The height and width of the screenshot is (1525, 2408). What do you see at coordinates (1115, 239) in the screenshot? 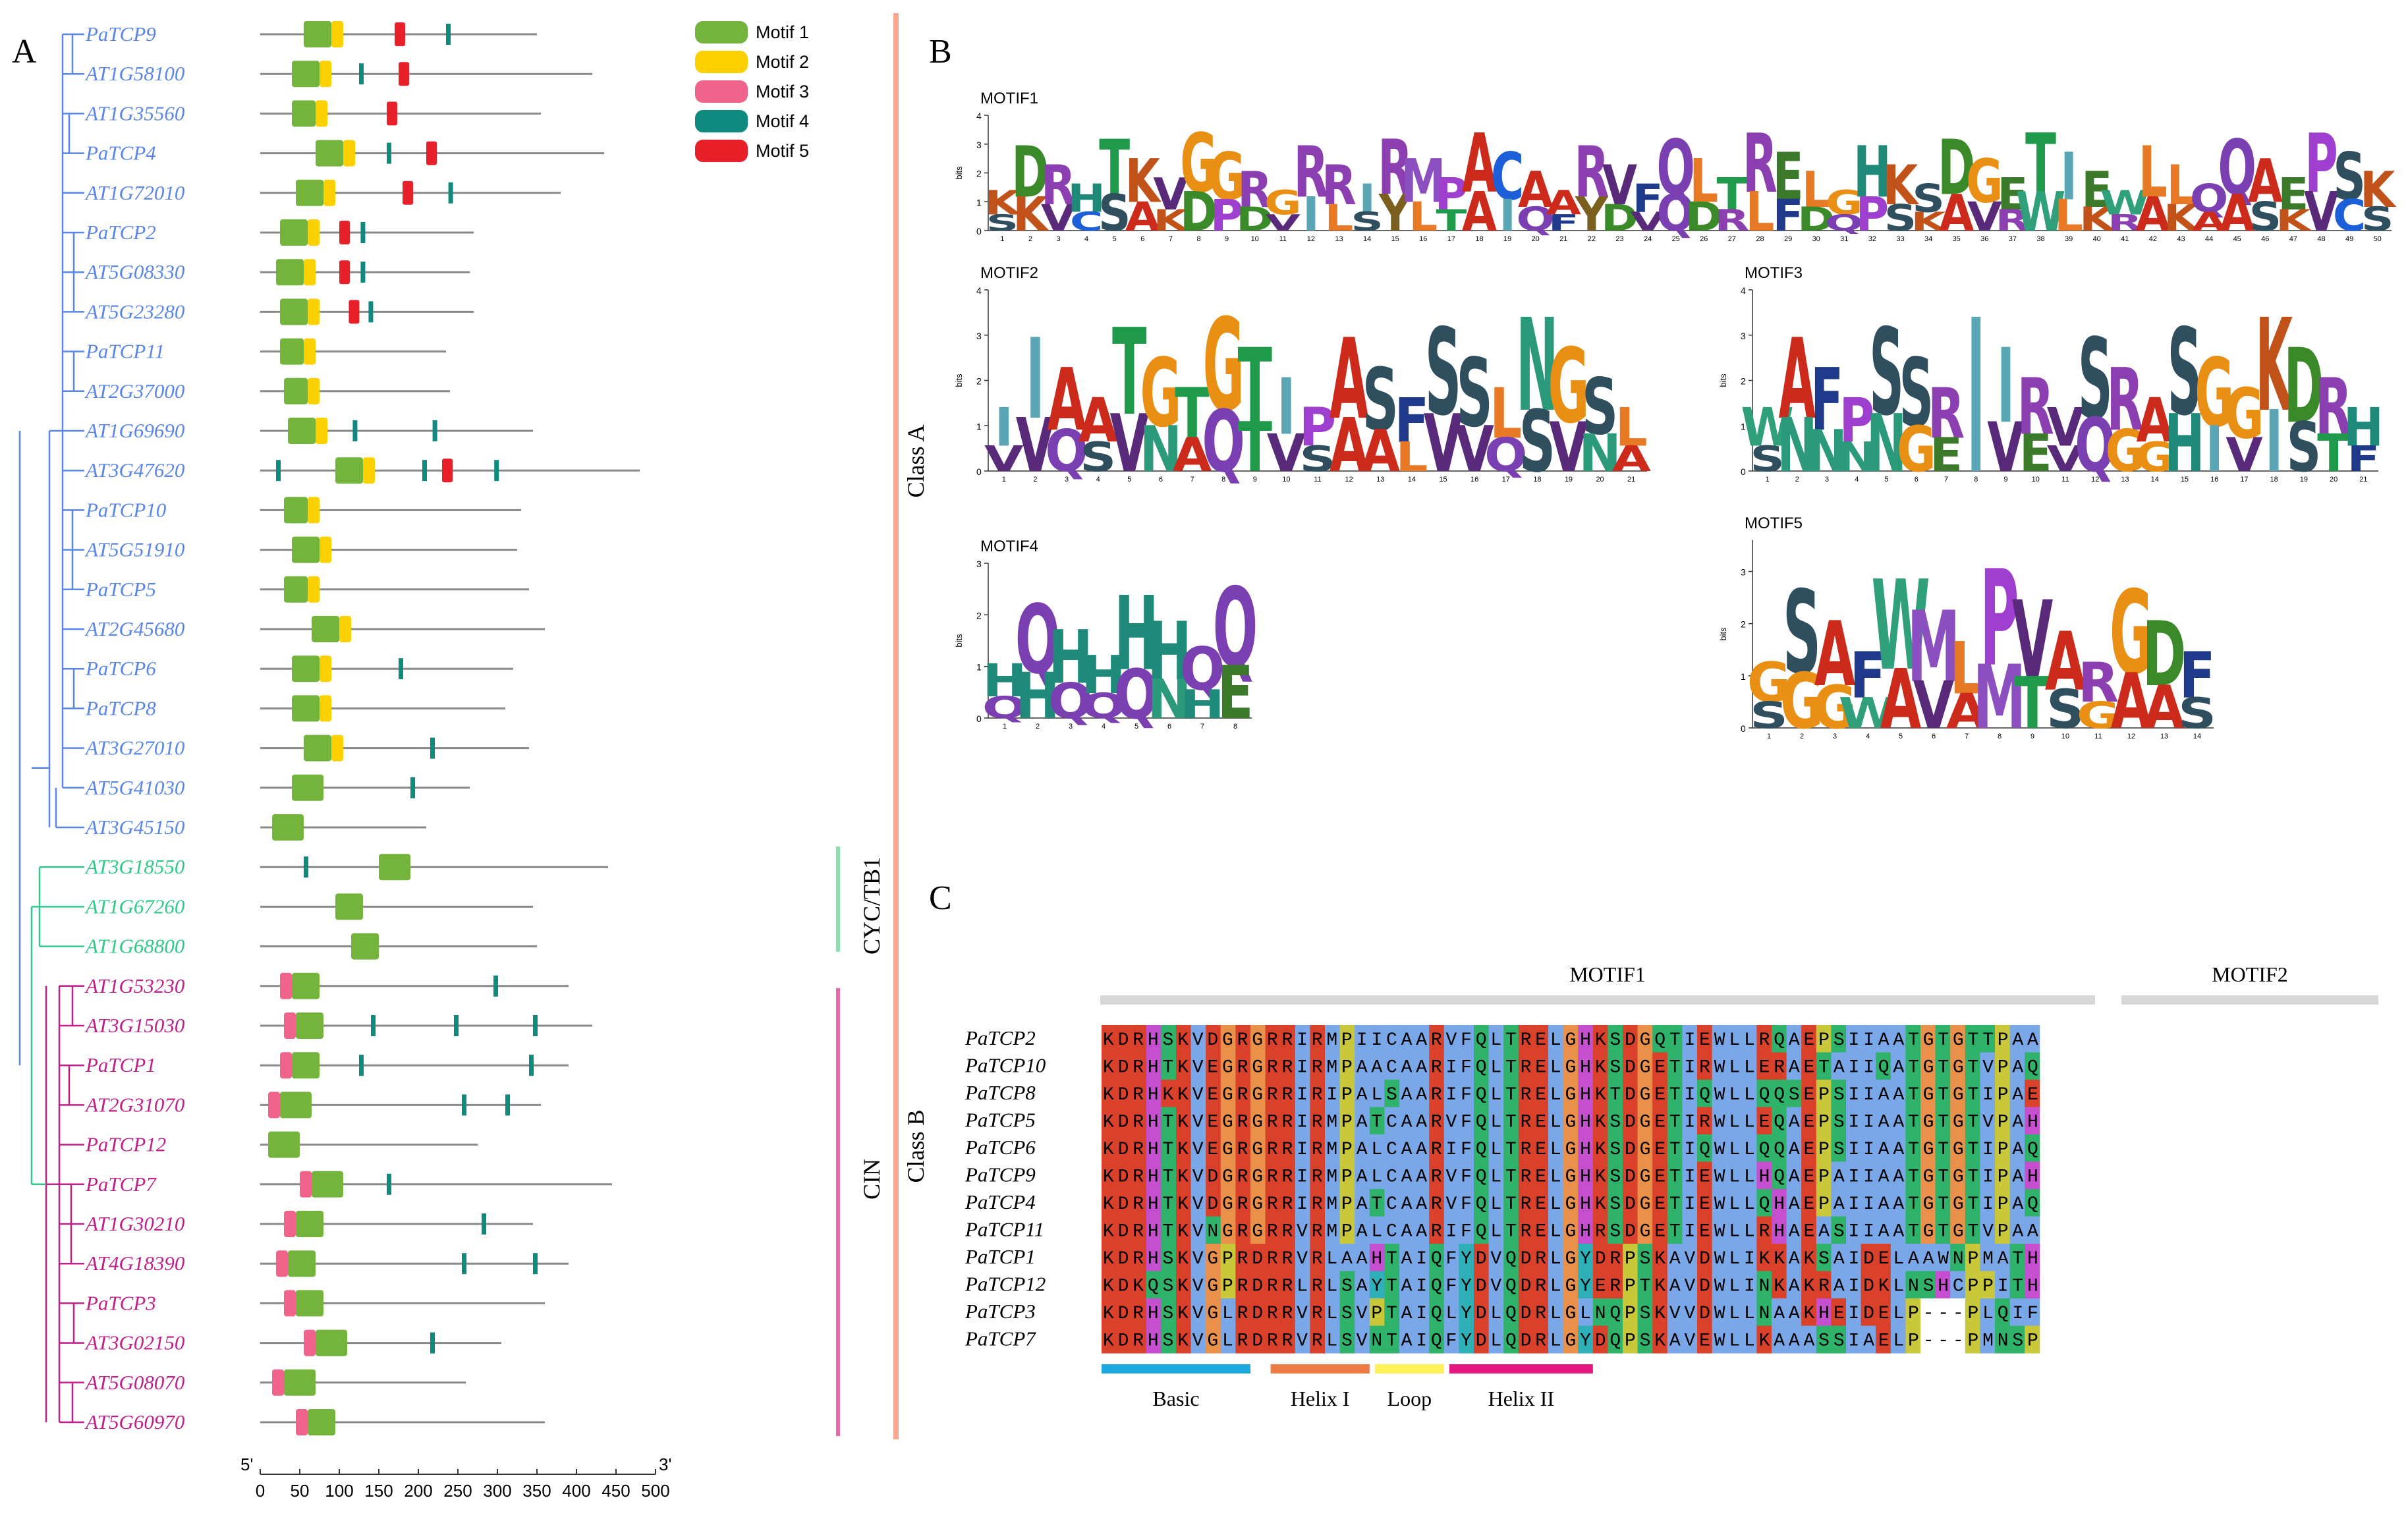
I see `logo-x-tick: 5` at bounding box center [1115, 239].